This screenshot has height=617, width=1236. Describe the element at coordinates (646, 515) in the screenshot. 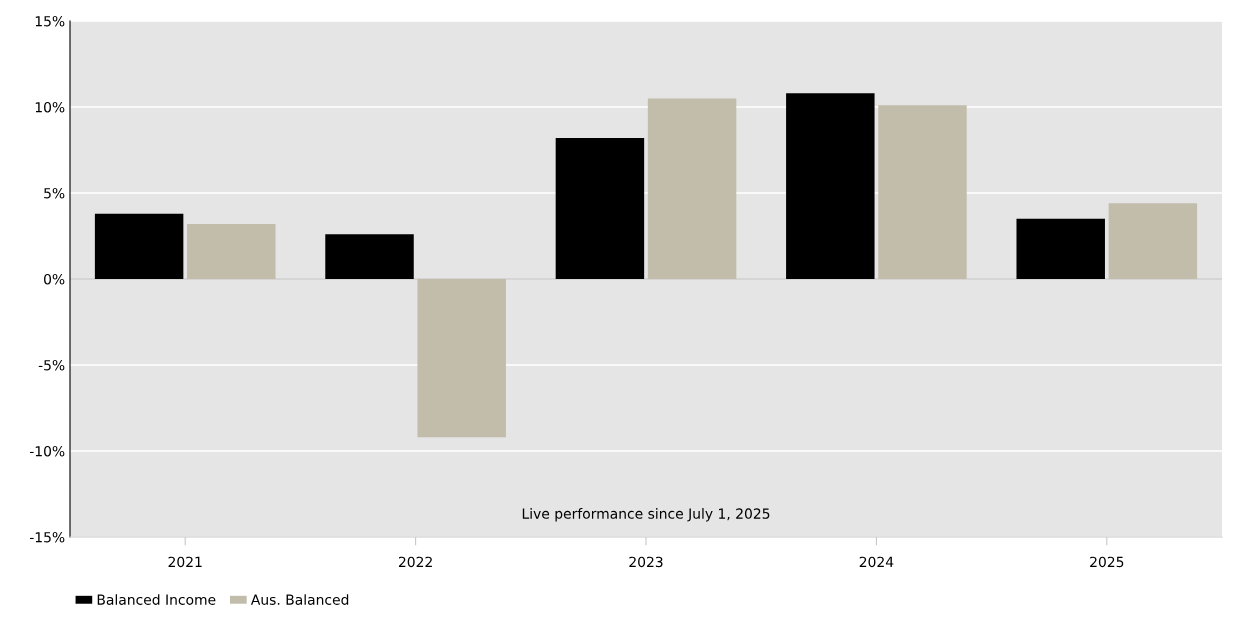

I see `annotation: Live performance since July 1, 2025` at that location.